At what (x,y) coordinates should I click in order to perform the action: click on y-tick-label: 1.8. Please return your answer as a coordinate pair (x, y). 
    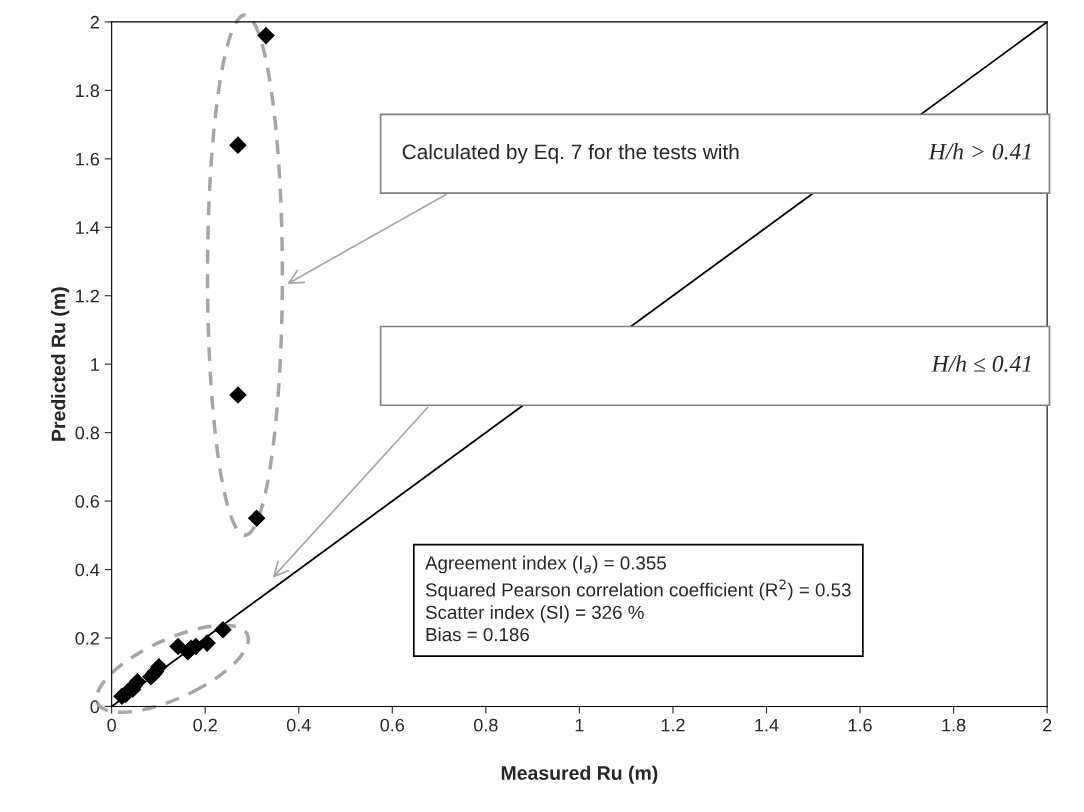
    Looking at the image, I should click on (88, 91).